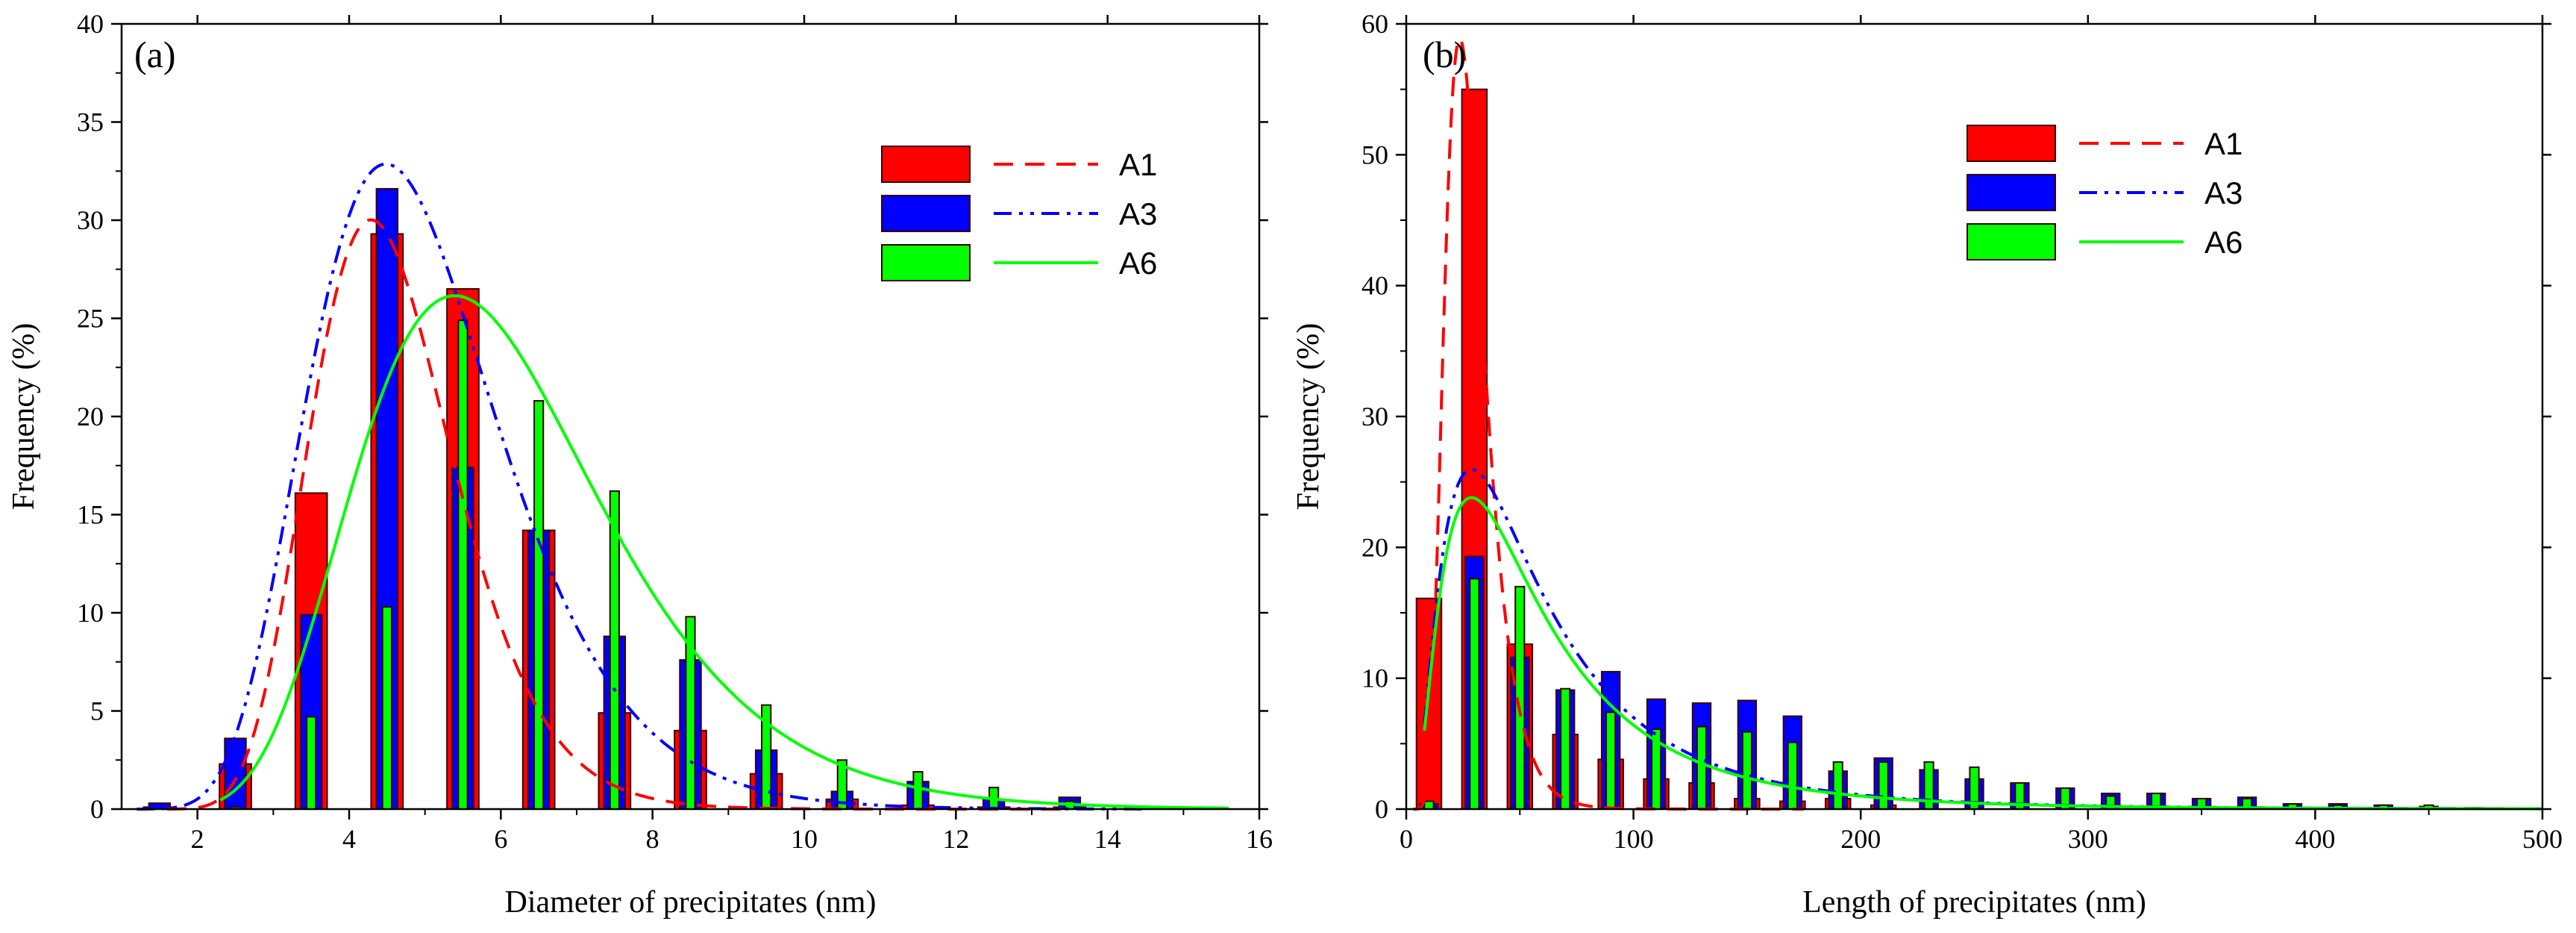 This screenshot has width=2576, height=933. What do you see at coordinates (1374, 24) in the screenshot?
I see `y-tick-label: 60` at bounding box center [1374, 24].